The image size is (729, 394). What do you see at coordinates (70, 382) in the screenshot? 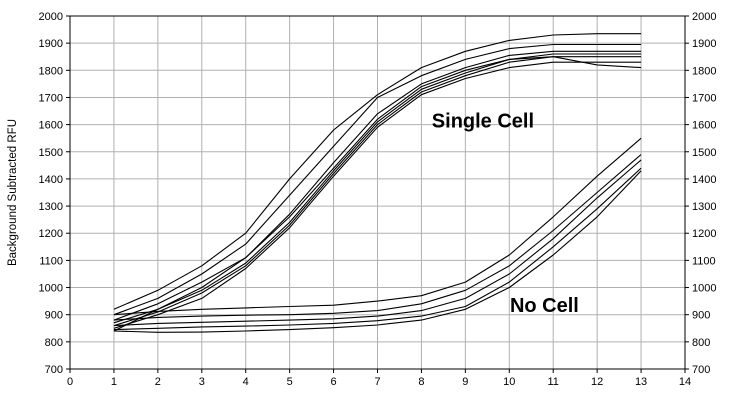
I see `x-tick-label: 0` at bounding box center [70, 382].